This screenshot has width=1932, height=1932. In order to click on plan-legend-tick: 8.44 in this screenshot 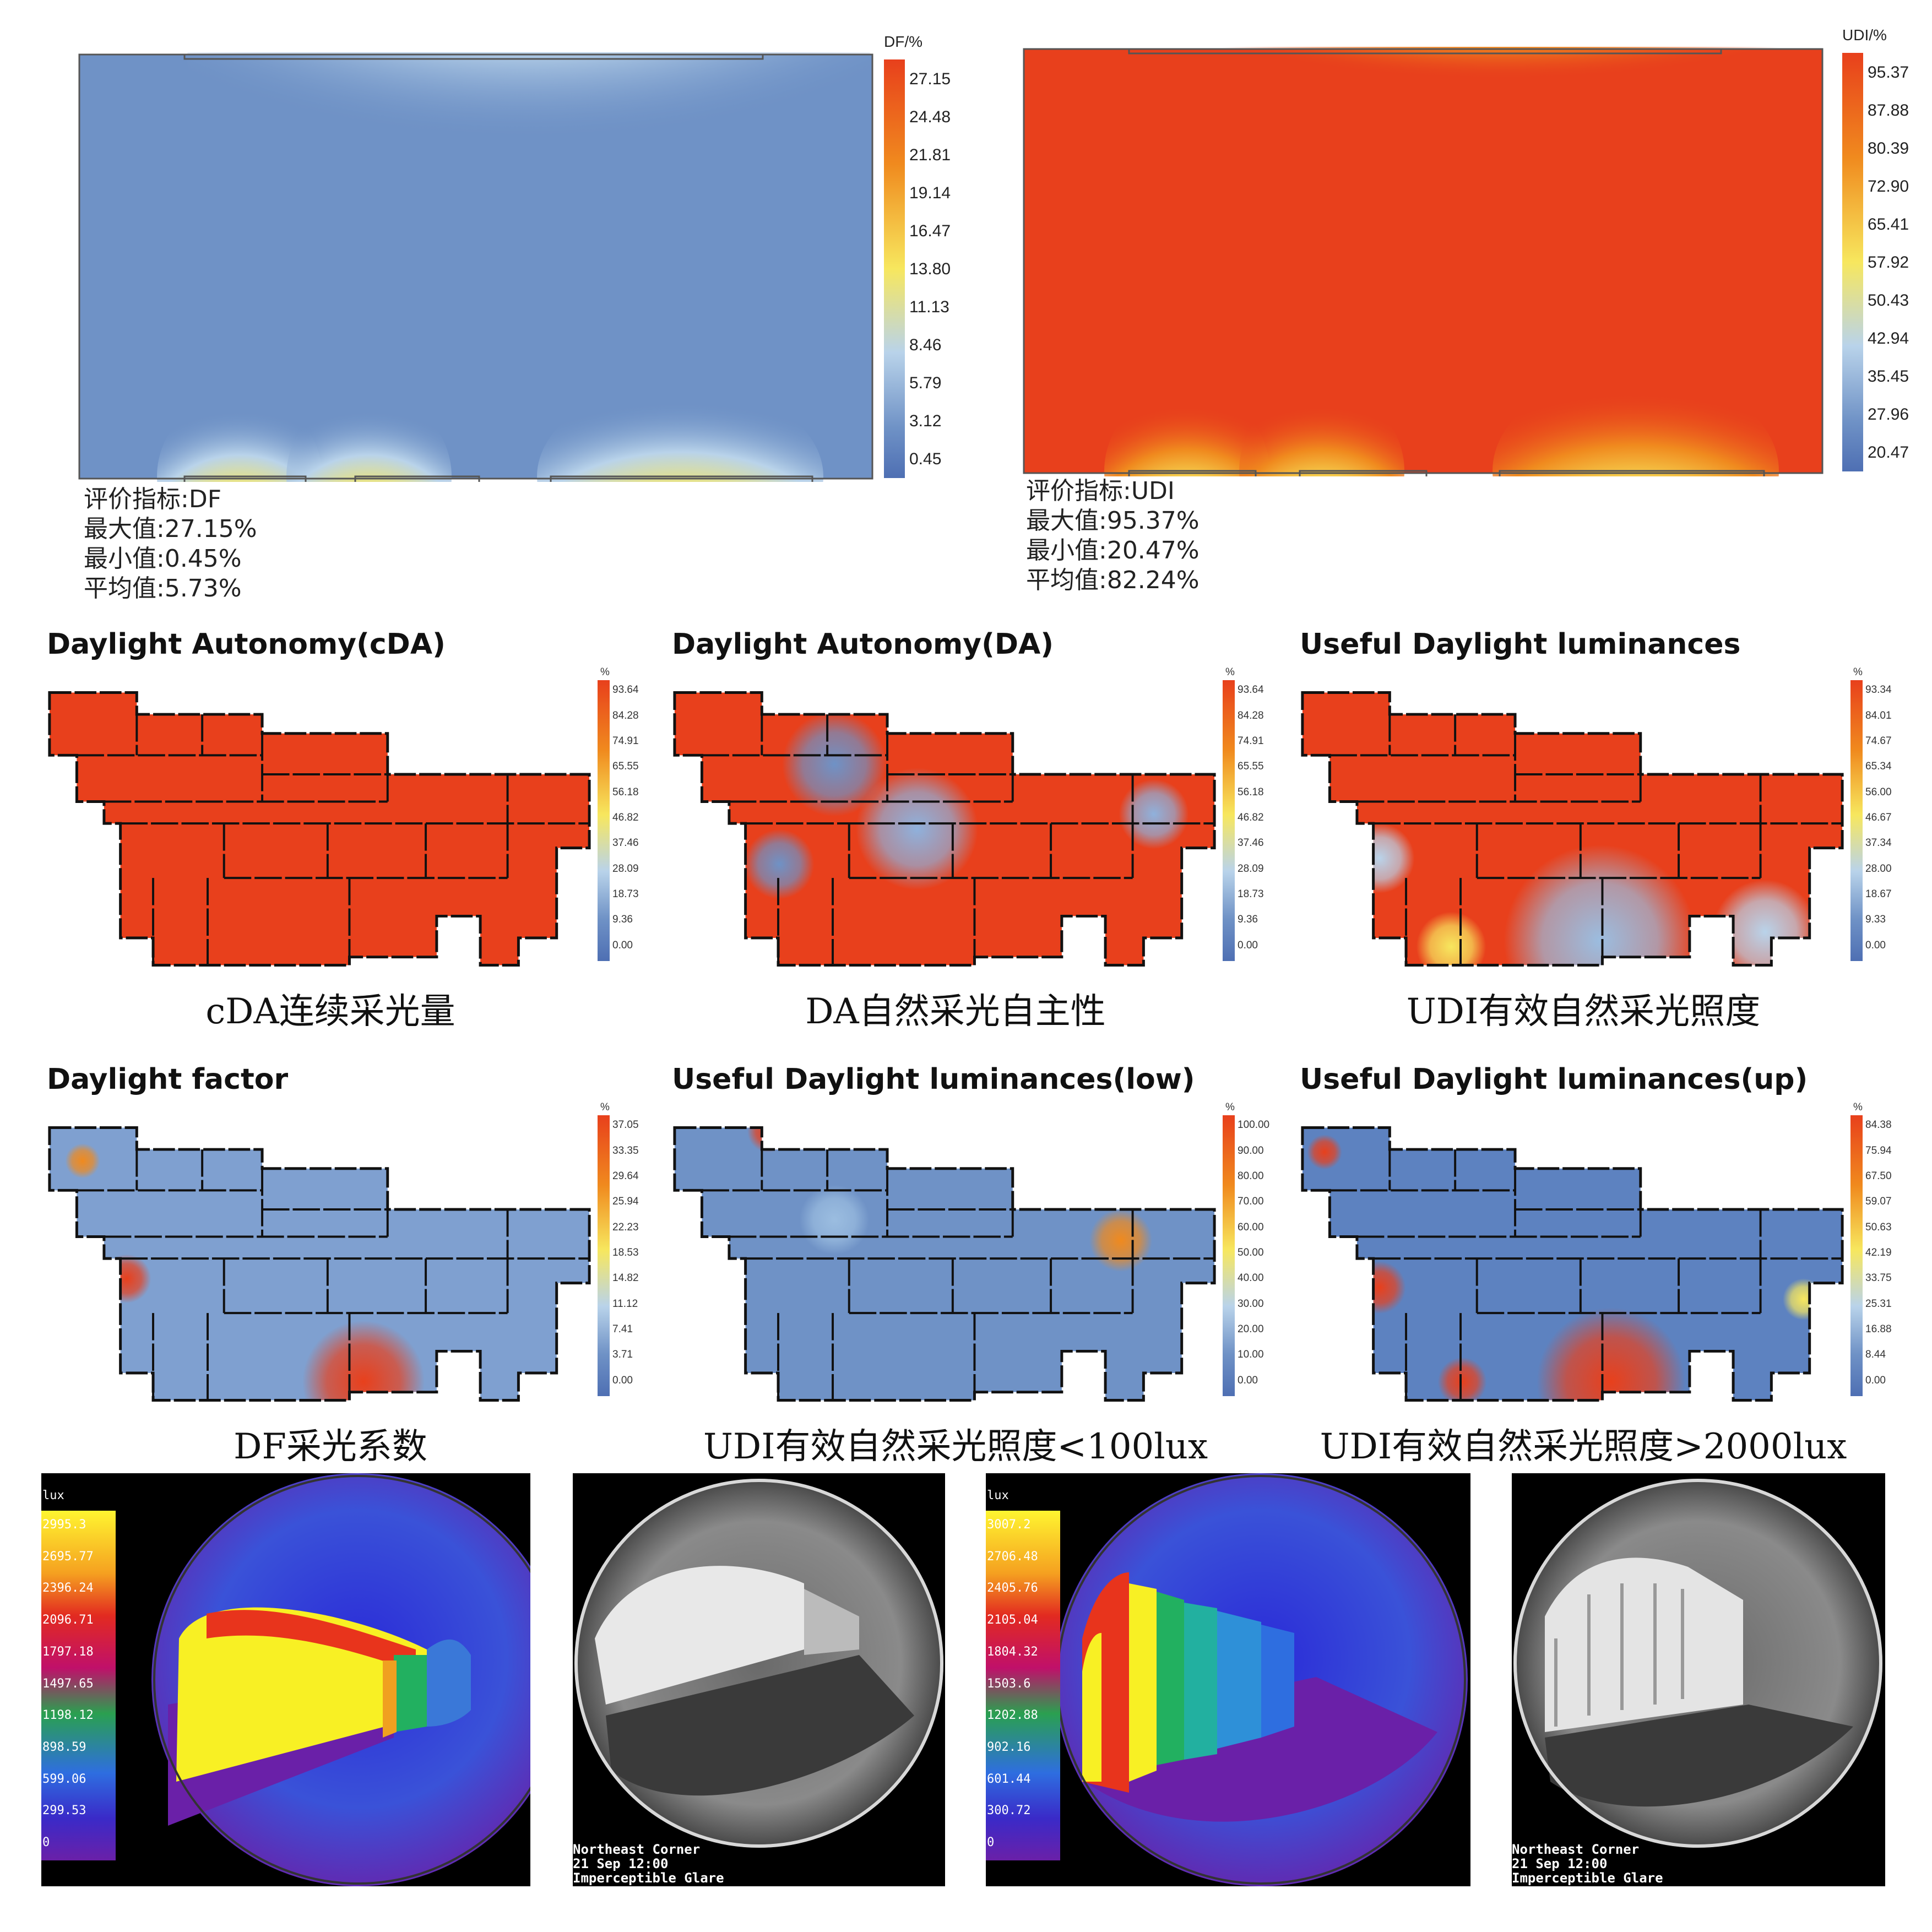, I will do `click(1875, 1355)`.